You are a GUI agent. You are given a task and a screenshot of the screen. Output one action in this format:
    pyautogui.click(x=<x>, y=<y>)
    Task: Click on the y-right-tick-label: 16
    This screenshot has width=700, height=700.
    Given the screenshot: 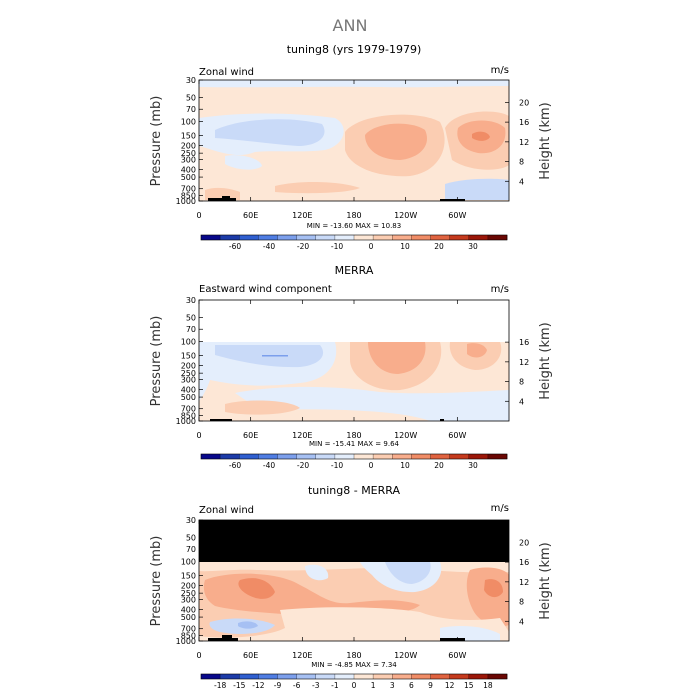 What is the action you would take?
    pyautogui.click(x=524, y=562)
    